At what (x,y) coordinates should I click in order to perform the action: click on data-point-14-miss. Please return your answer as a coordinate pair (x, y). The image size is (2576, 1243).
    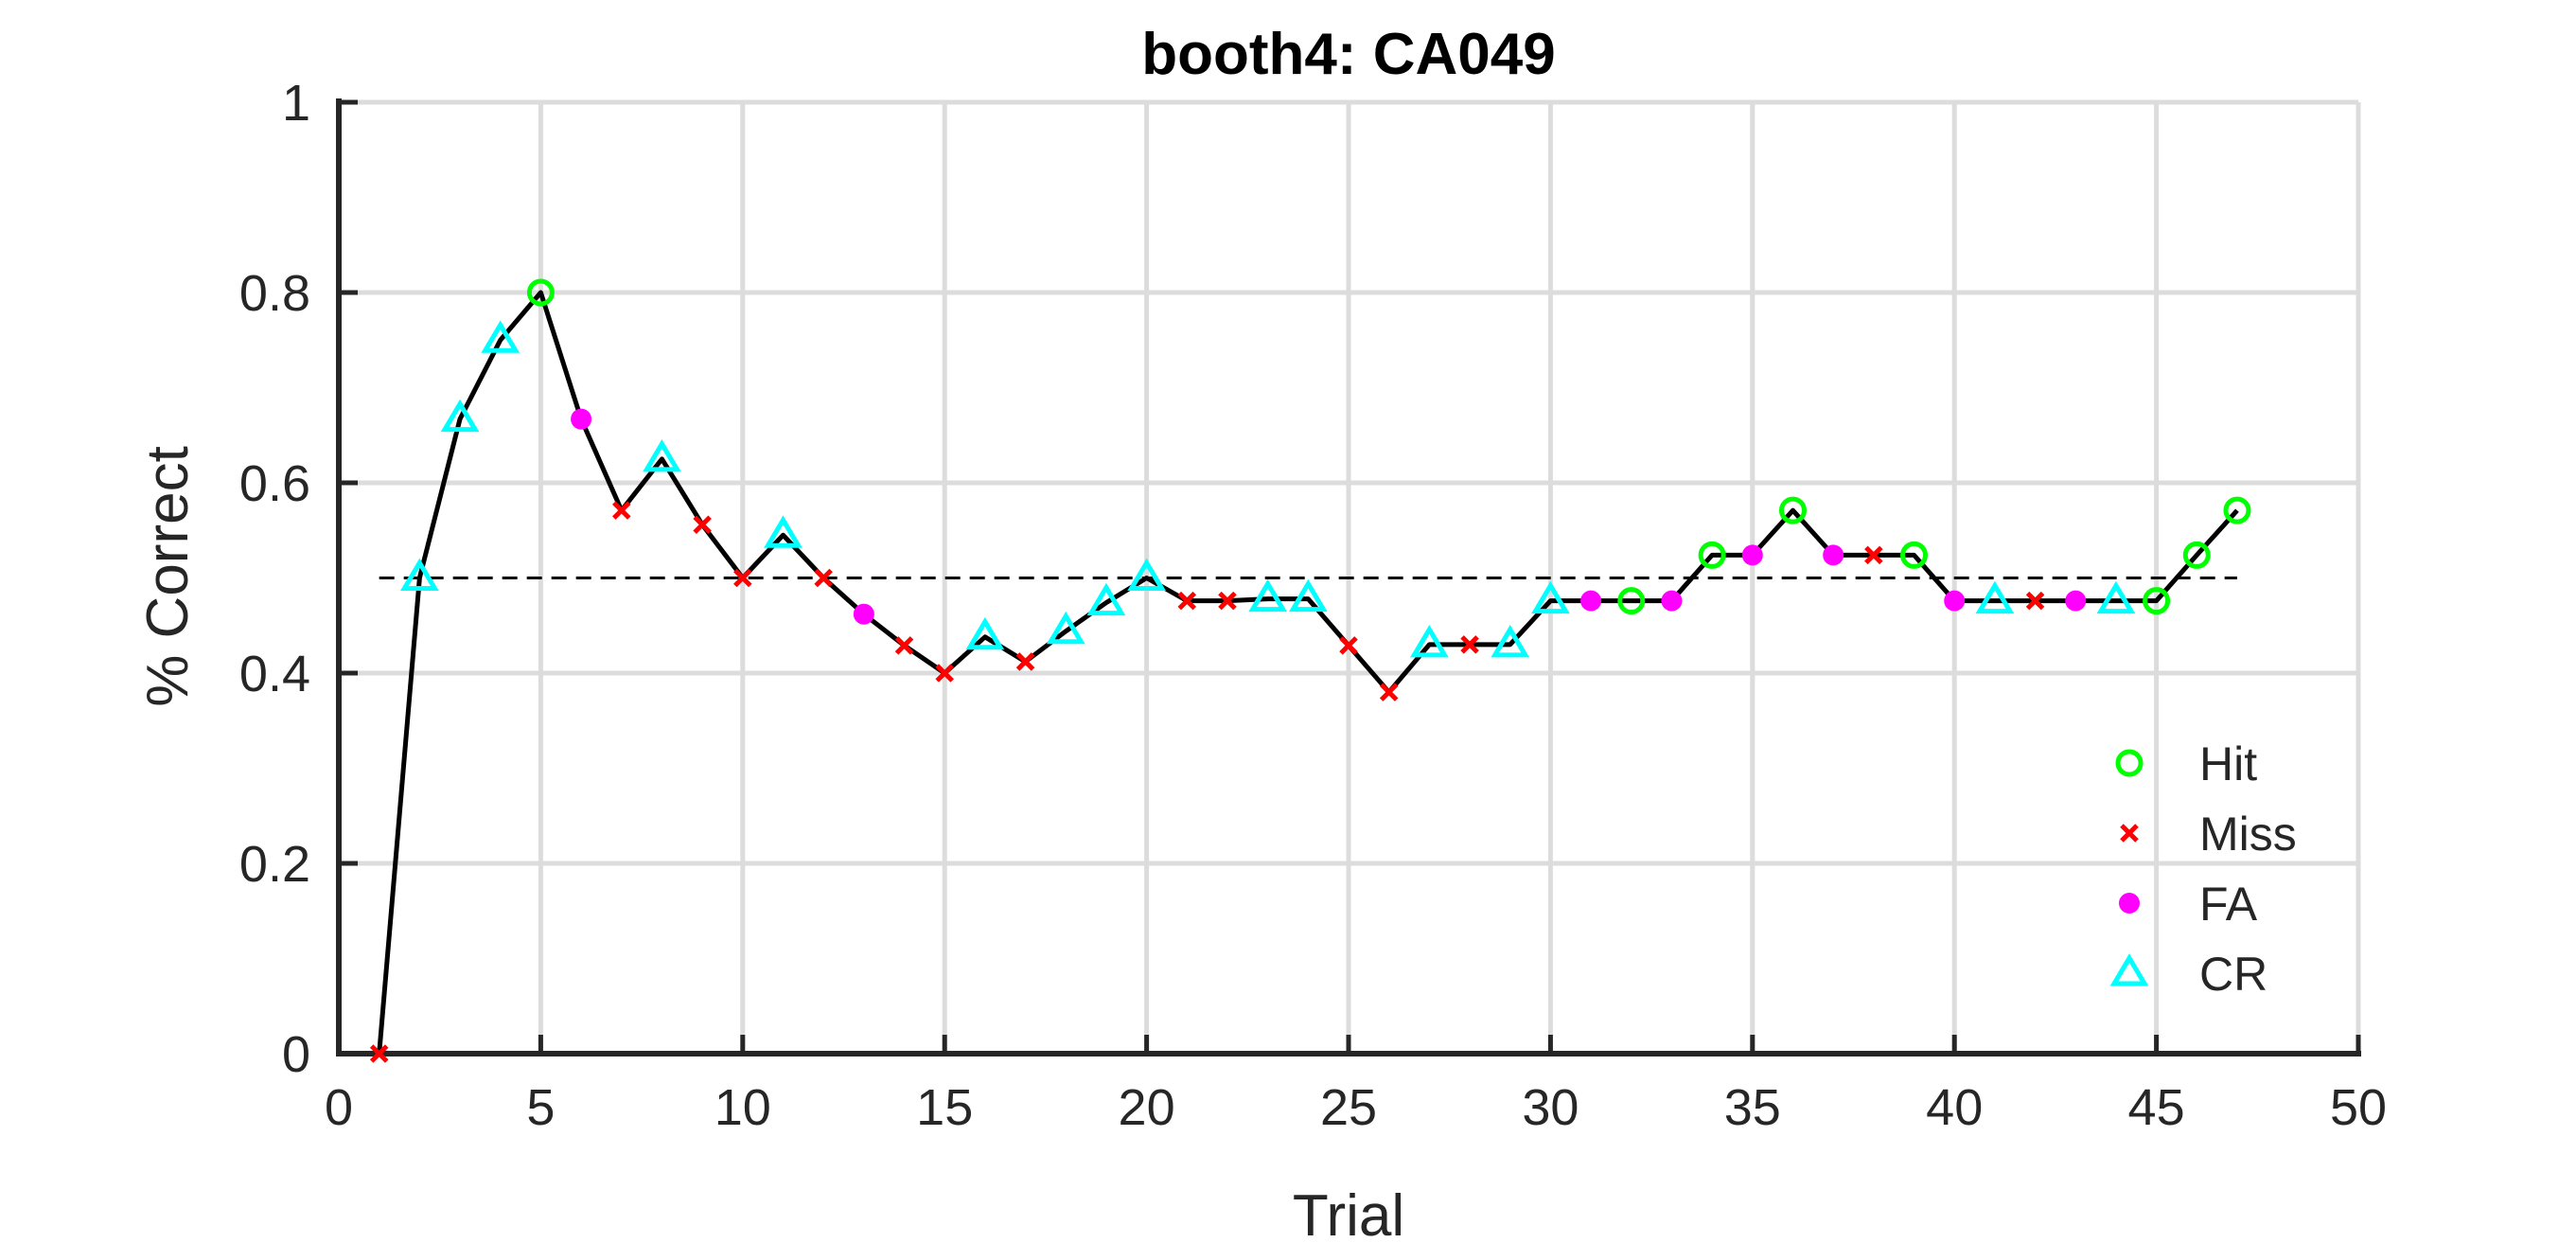
    Looking at the image, I should click on (904, 646).